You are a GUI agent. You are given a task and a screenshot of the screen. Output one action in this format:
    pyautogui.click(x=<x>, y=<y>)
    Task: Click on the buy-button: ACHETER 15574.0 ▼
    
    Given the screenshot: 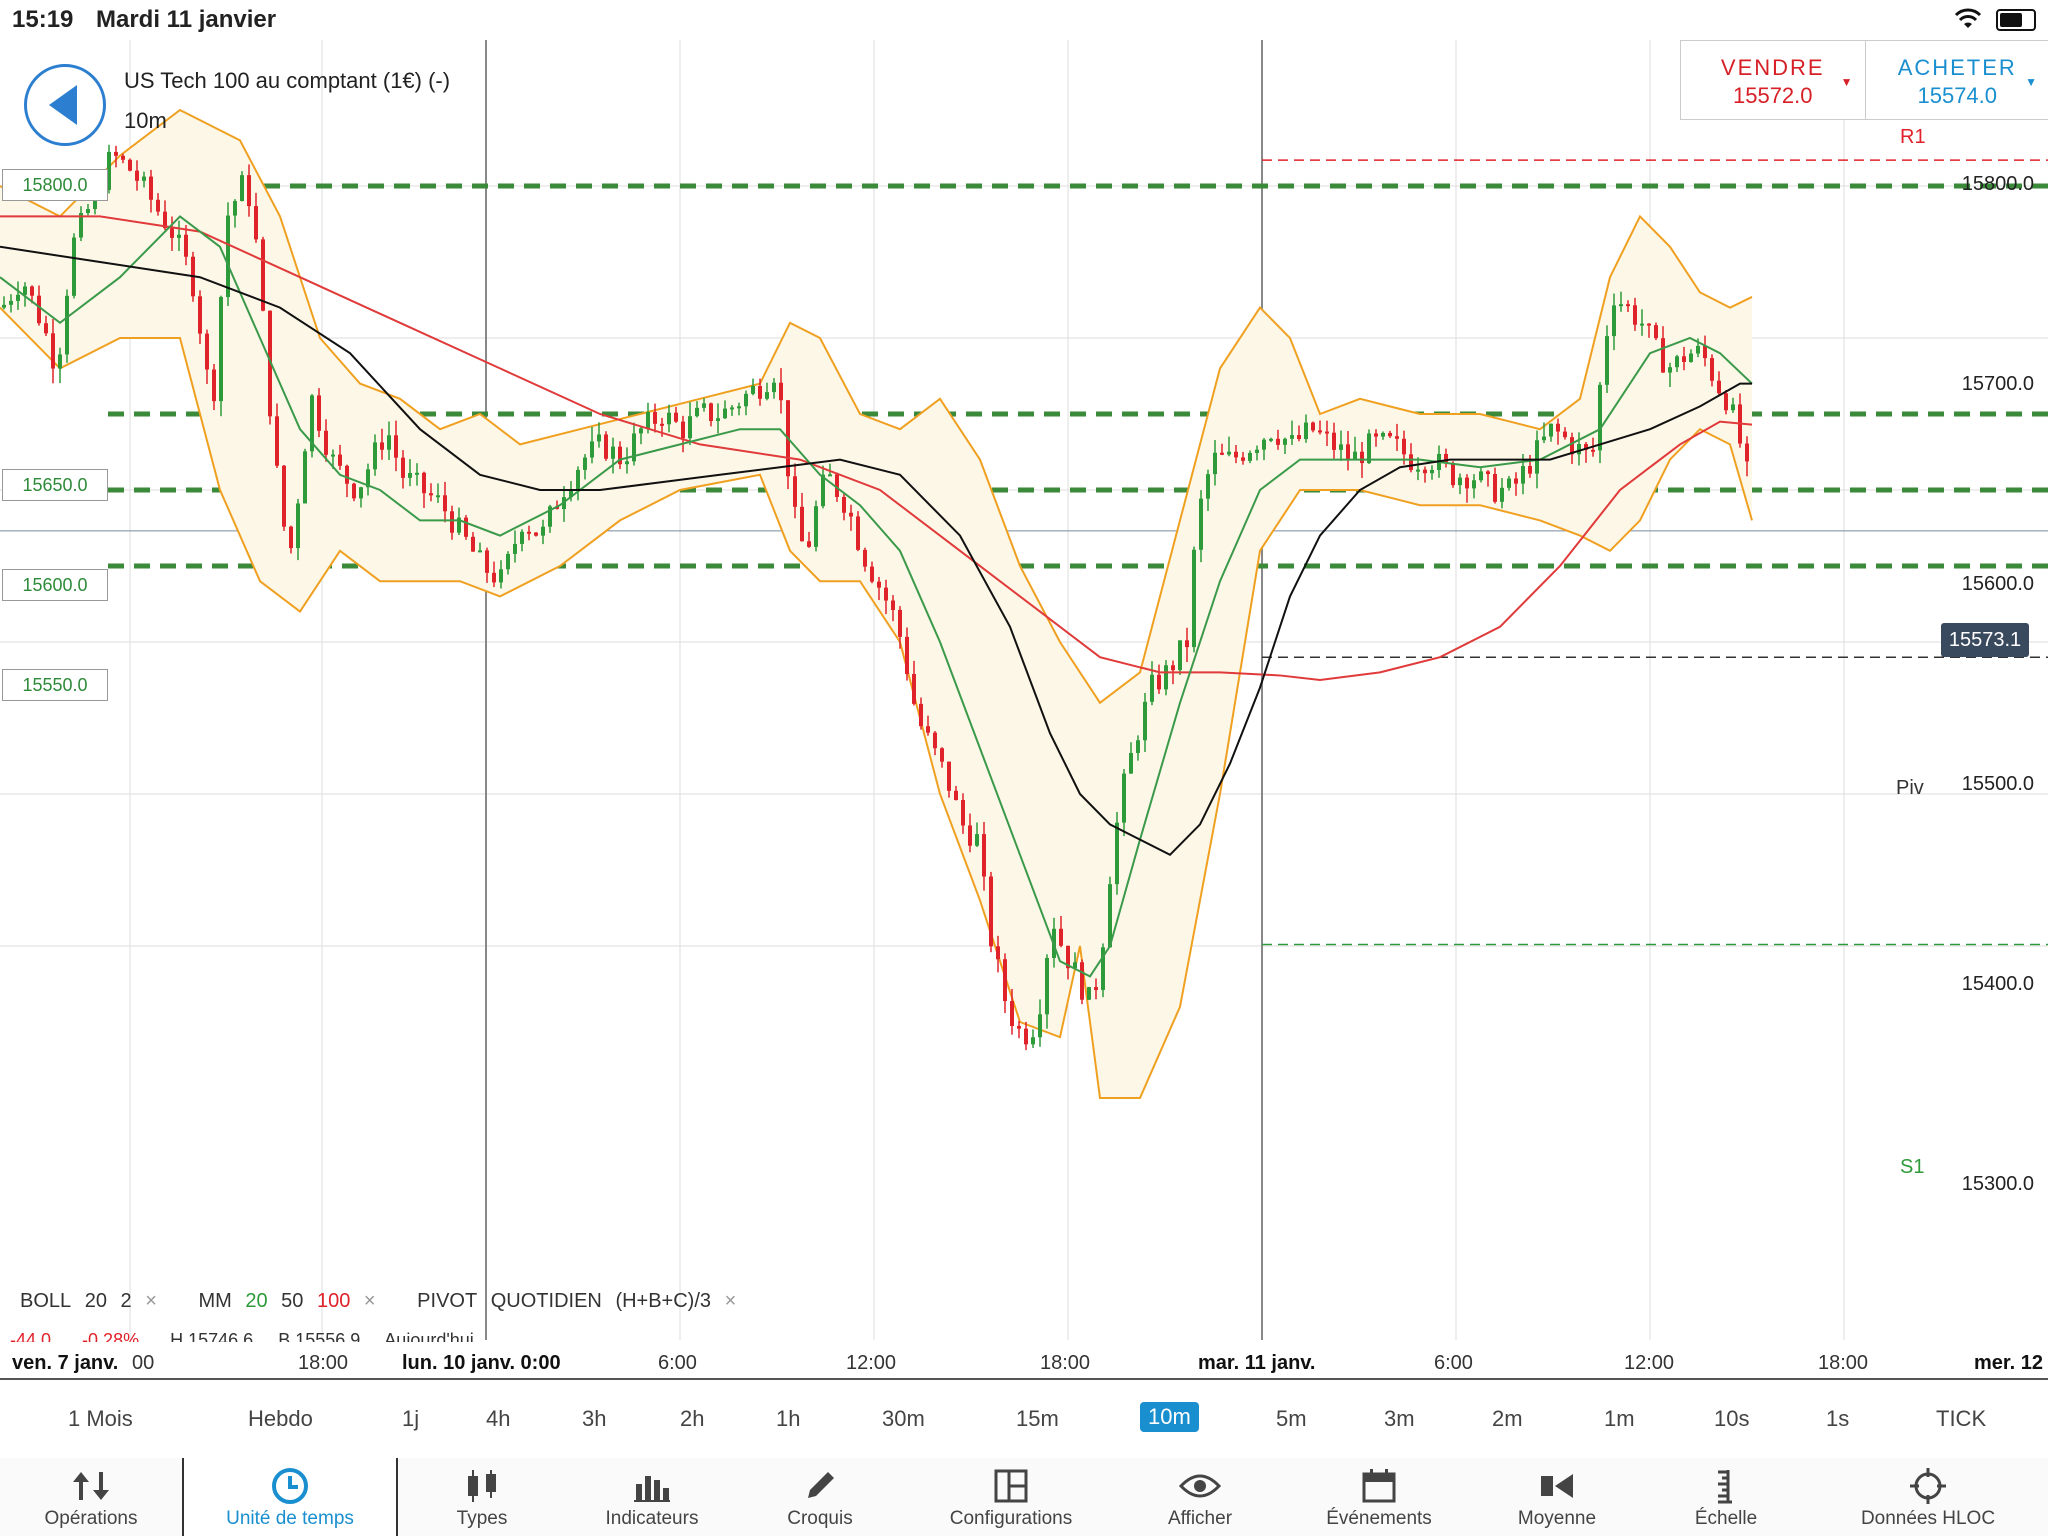 What is the action you would take?
    pyautogui.click(x=1956, y=80)
    